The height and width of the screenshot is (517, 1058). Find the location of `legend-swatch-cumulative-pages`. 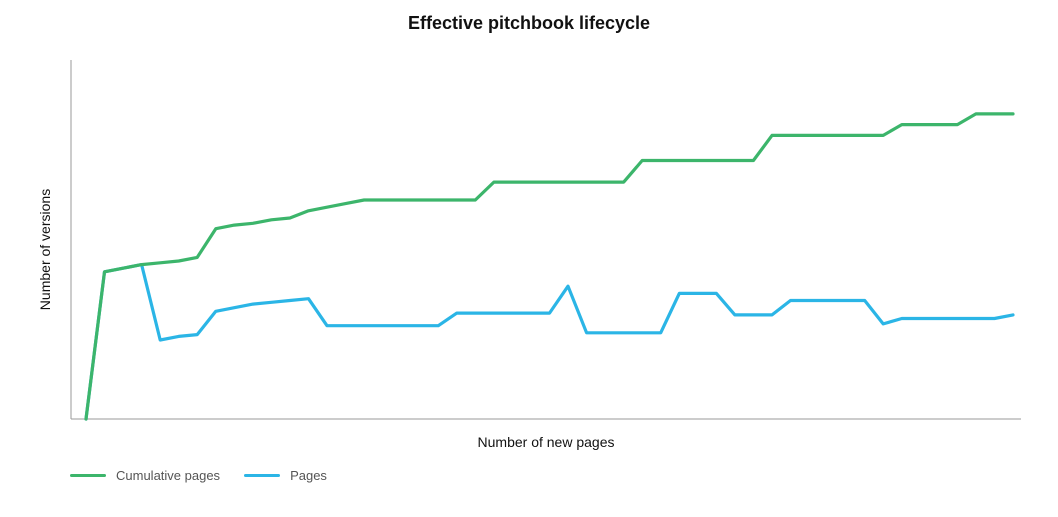

legend-swatch-cumulative-pages is located at coordinates (88, 475).